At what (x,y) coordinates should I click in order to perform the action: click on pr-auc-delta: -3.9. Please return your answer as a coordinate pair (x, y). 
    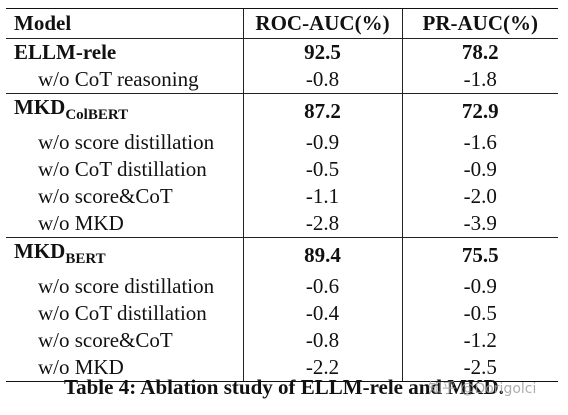
    Looking at the image, I should click on (479, 224).